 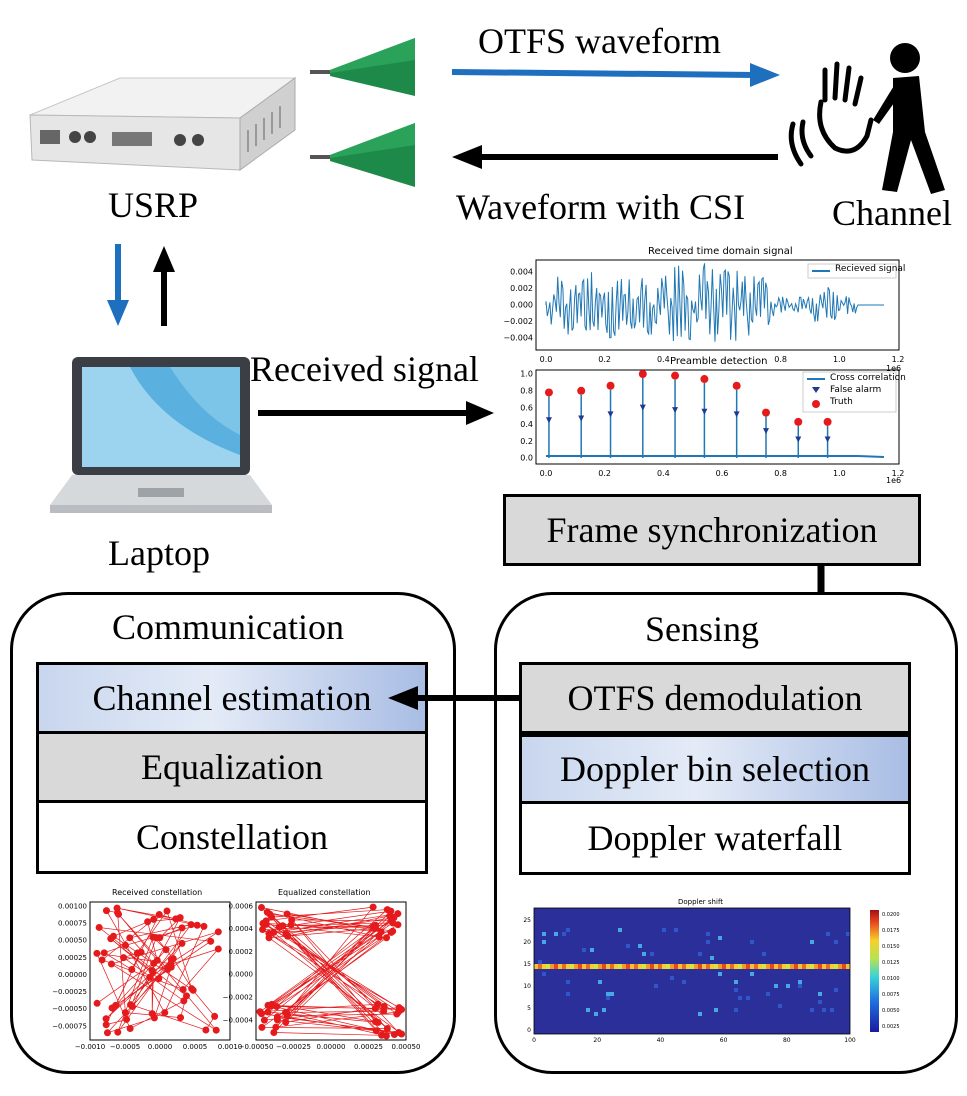 What do you see at coordinates (850, 1040) in the screenshot?
I see `doppler-xtick-label: 100` at bounding box center [850, 1040].